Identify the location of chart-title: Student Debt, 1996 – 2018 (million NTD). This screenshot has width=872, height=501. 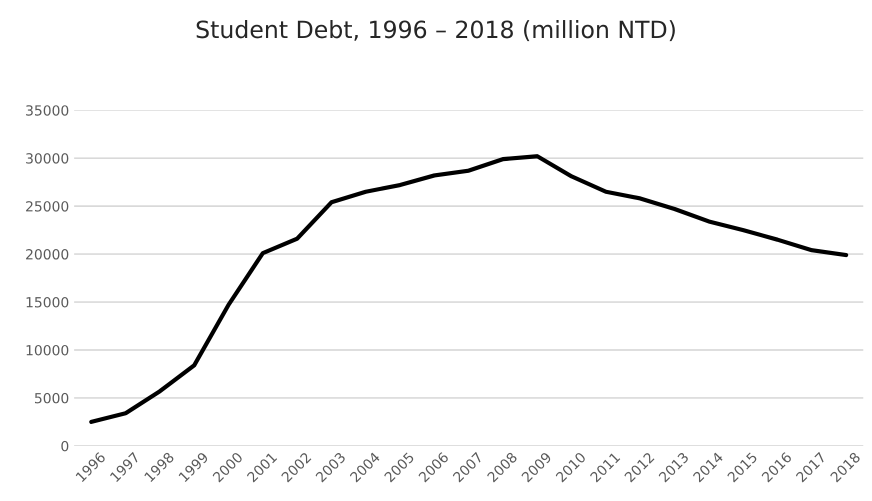
(435, 31).